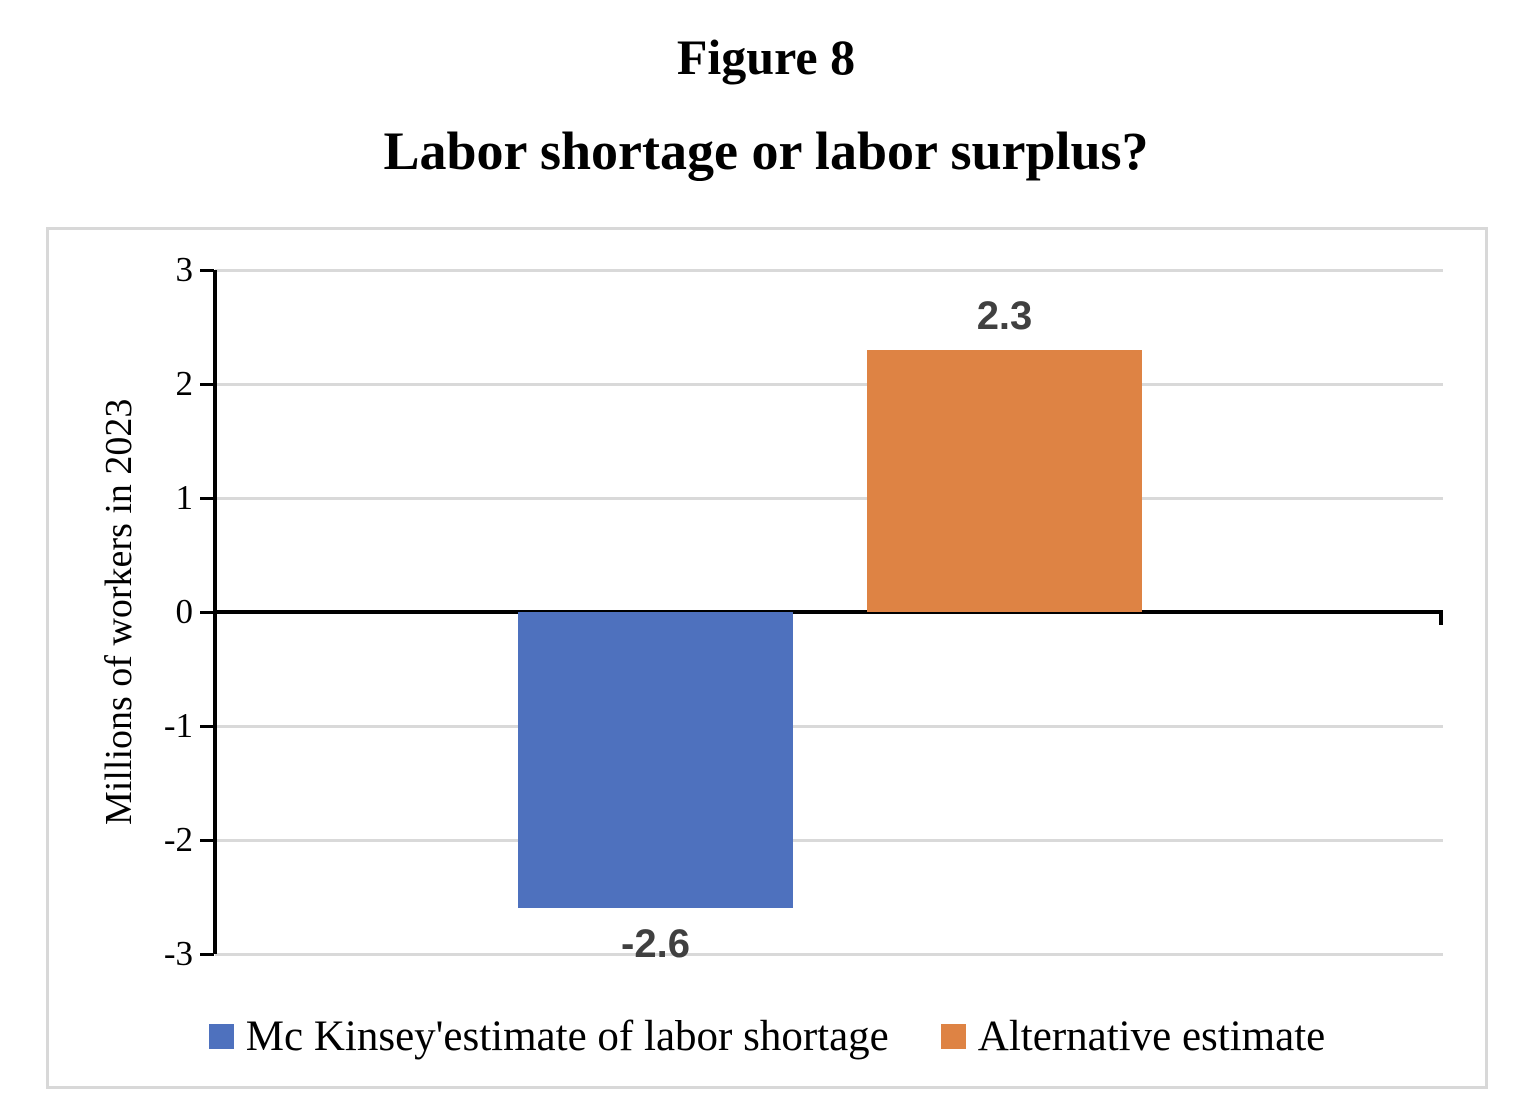 The height and width of the screenshot is (1114, 1532). Describe the element at coordinates (655, 760) in the screenshot. I see `bar-negative` at that location.